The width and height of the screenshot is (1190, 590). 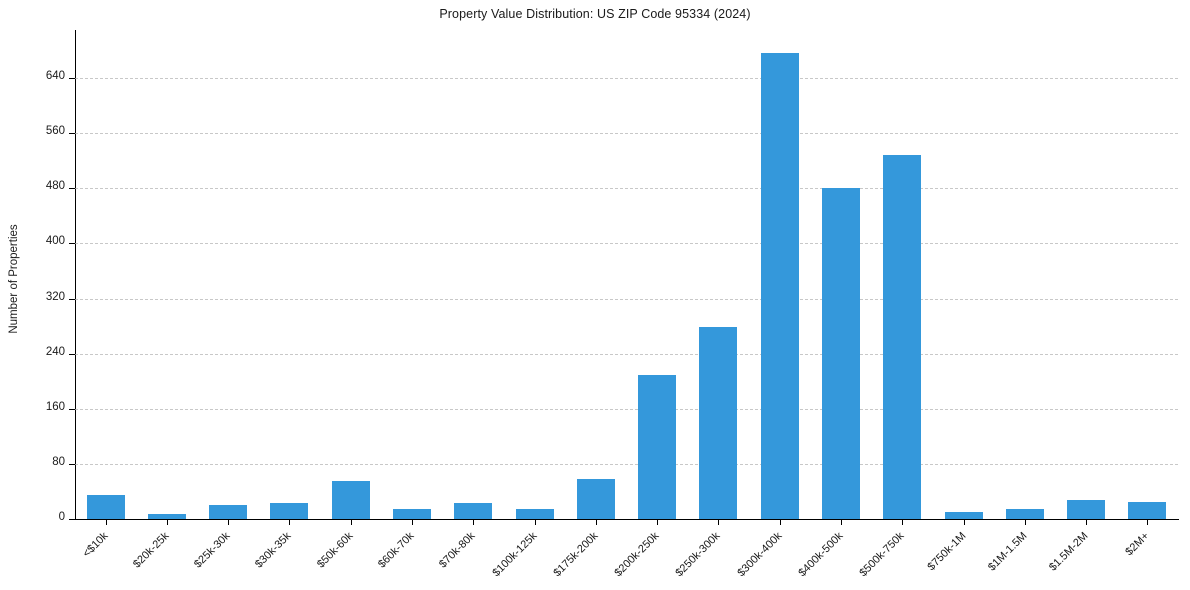 What do you see at coordinates (946, 552) in the screenshot?
I see `x-tick-label: $750k-1M` at bounding box center [946, 552].